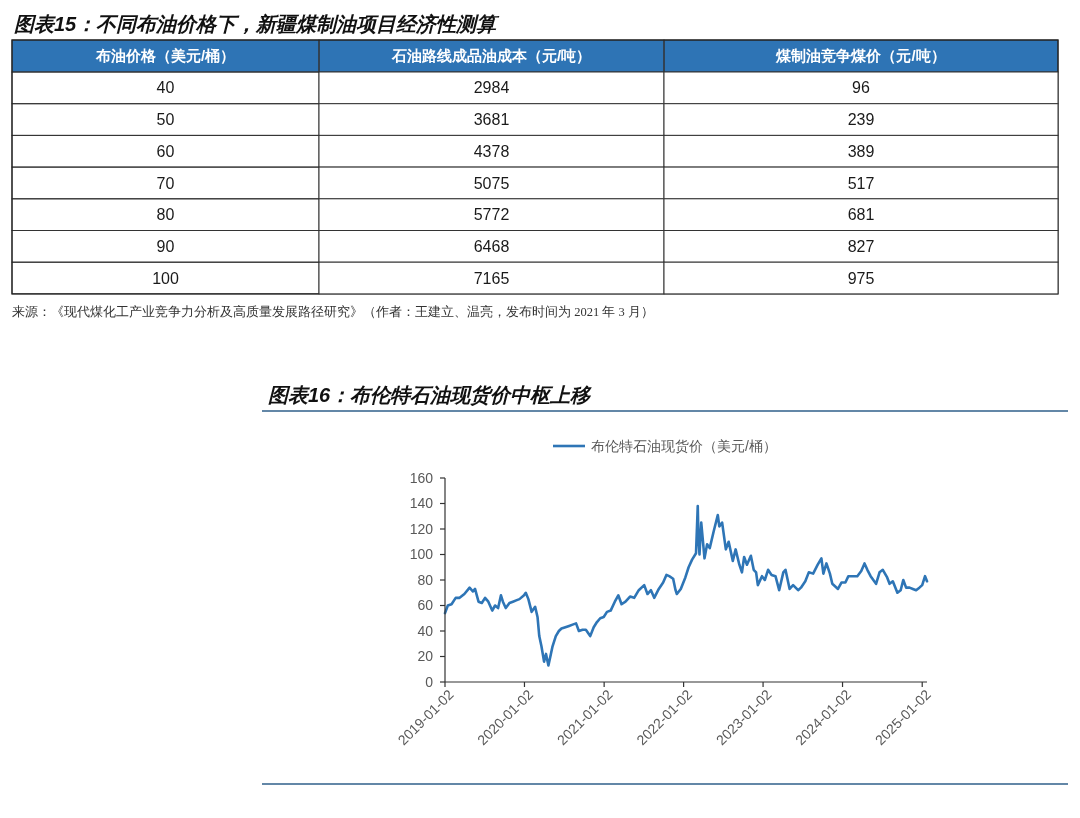 The height and width of the screenshot is (818, 1080). I want to click on data-label: 5075, so click(491, 183).